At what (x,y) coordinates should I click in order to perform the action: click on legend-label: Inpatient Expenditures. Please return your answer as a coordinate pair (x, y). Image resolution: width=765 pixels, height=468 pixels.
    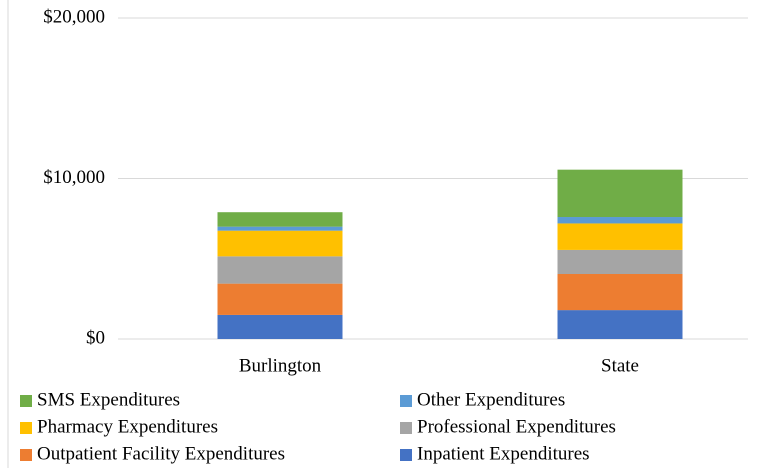
    Looking at the image, I should click on (503, 453).